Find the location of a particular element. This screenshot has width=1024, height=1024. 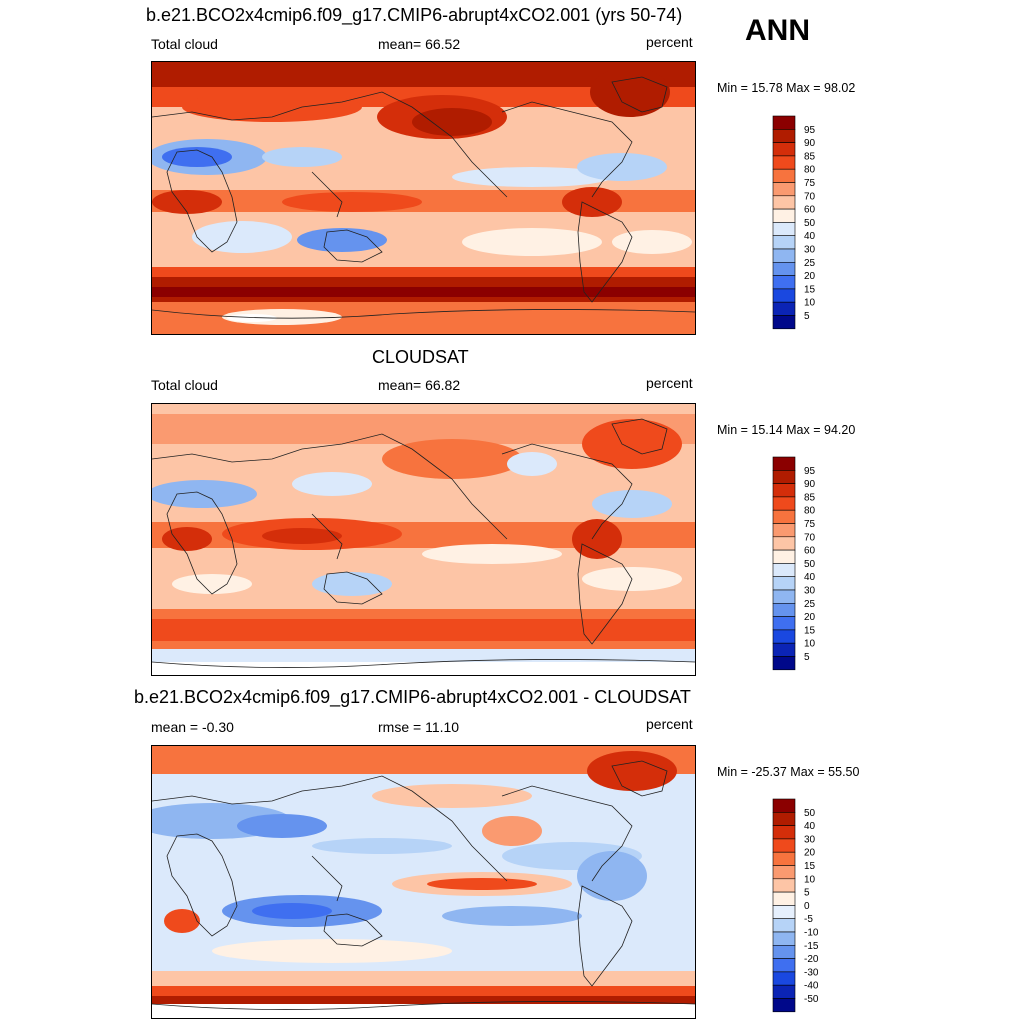

diff-units-label: percent is located at coordinates (669, 724).